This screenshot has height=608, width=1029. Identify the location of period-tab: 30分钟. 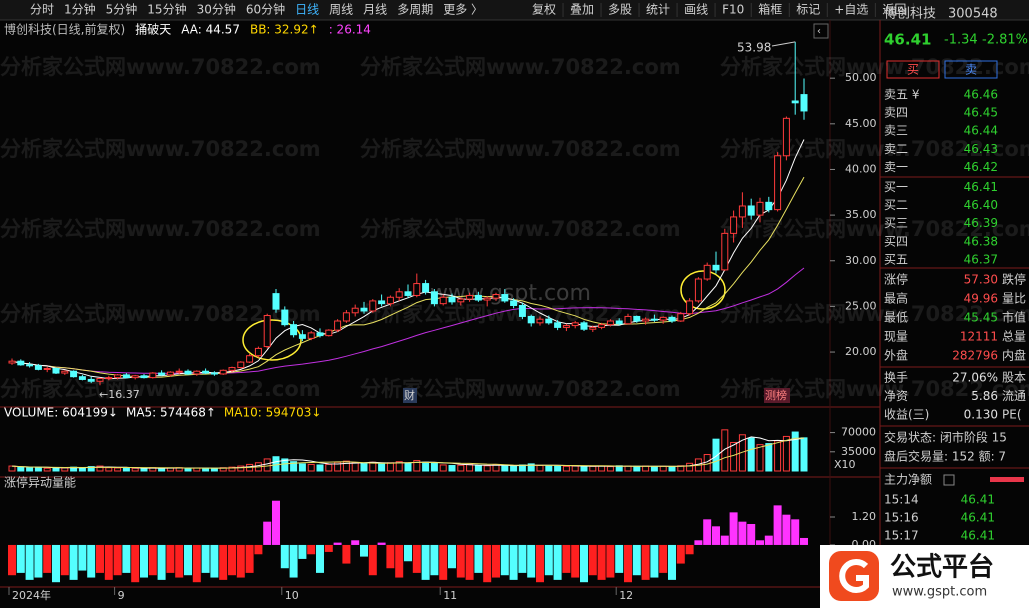
(216, 9).